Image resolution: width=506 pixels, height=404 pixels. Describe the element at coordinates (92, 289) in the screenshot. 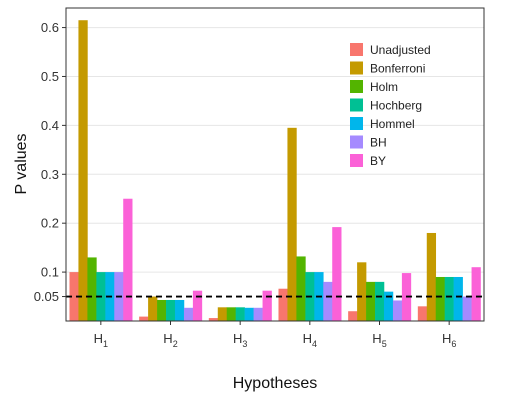

I see `bar-holm-h1` at that location.